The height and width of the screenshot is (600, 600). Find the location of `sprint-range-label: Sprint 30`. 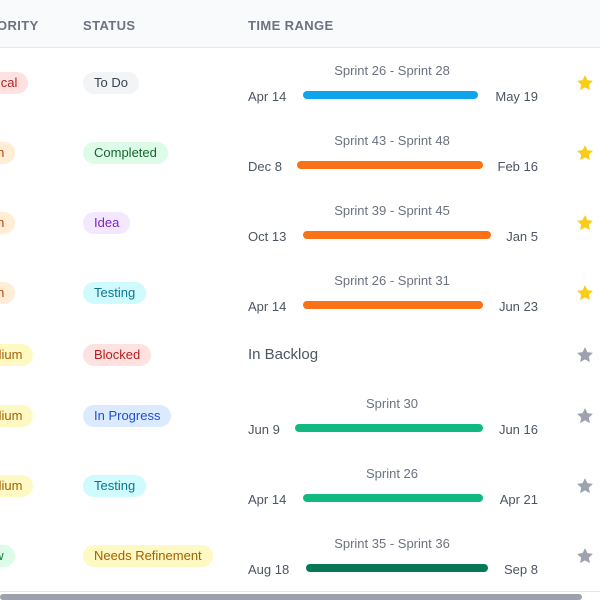

sprint-range-label: Sprint 30 is located at coordinates (392, 403).